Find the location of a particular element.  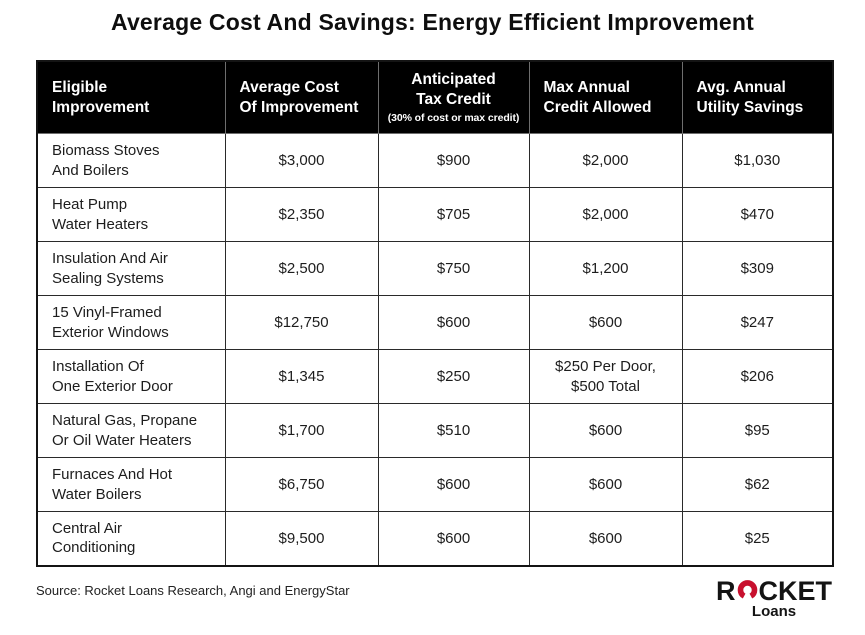

rocket-wordmark-r: R is located at coordinates (726, 591).